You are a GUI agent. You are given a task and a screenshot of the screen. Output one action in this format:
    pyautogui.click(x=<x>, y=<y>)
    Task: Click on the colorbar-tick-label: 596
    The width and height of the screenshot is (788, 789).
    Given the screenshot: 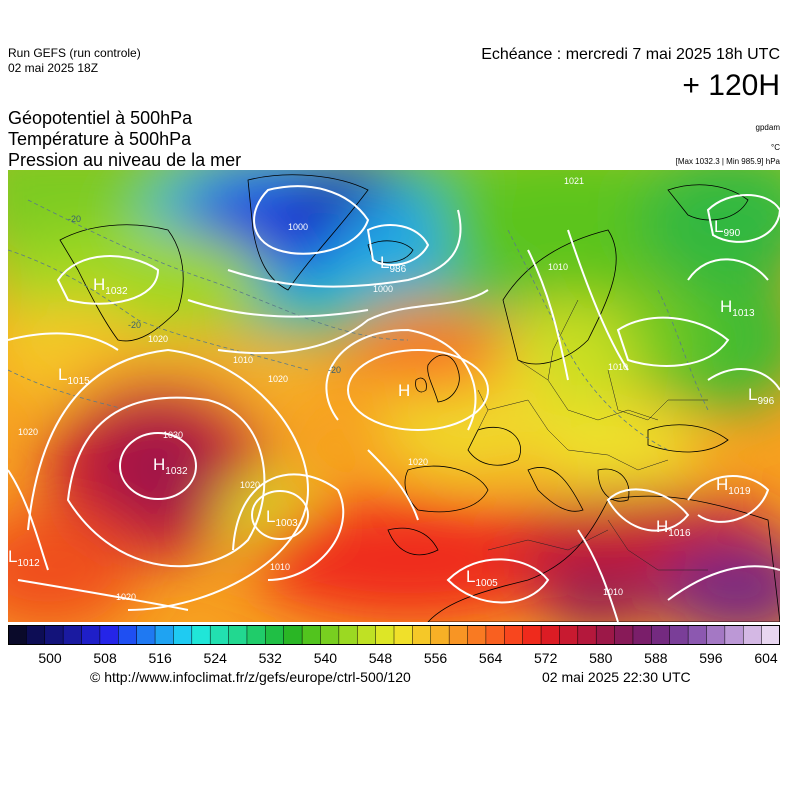 What is the action you would take?
    pyautogui.click(x=711, y=658)
    